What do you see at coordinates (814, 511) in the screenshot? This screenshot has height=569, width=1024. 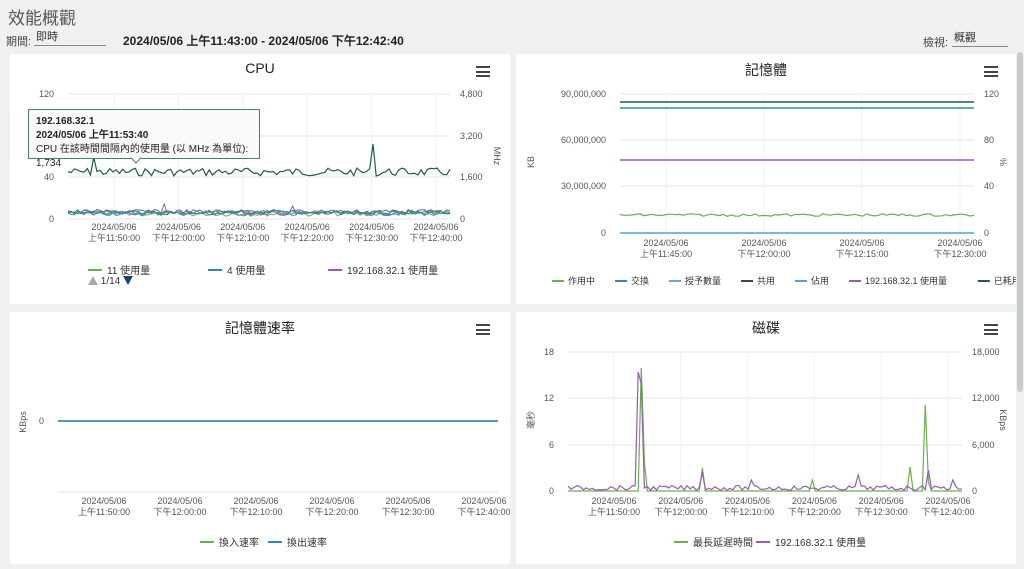 I see `disk-x-tick-time: 下午12:20:00` at bounding box center [814, 511].